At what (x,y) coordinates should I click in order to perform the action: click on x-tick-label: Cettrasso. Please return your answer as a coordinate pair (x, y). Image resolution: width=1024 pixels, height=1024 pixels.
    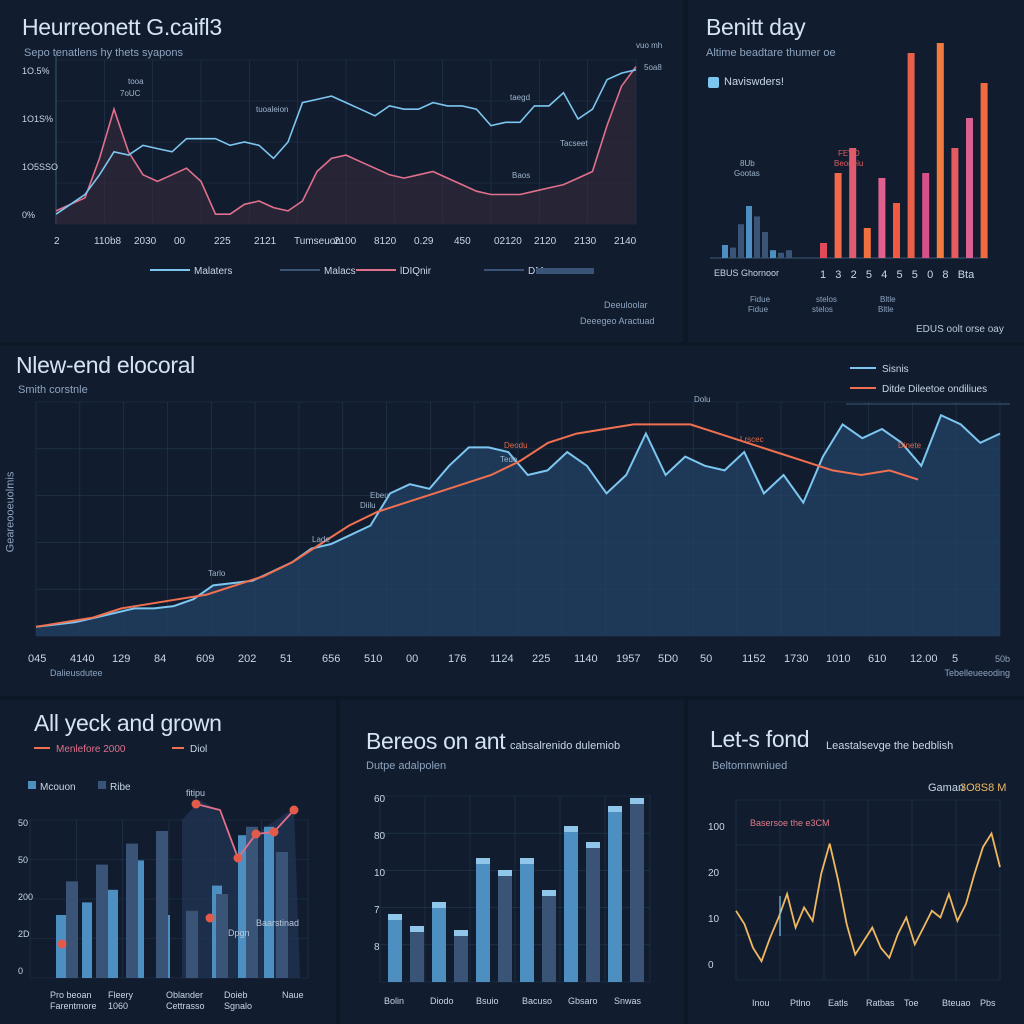
    Looking at the image, I should click on (185, 1006).